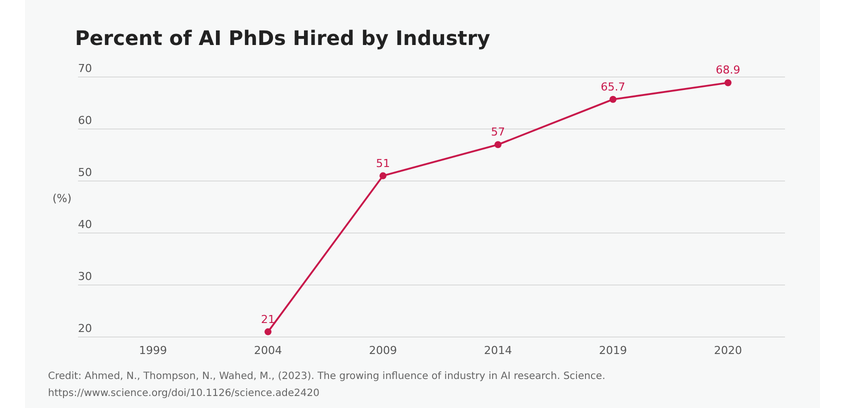  I want to click on text: Credit: Ahmed, N., Thompson, N., Wahed, M., (2023). The growing influence of industry in AI research. Science., so click(327, 376).